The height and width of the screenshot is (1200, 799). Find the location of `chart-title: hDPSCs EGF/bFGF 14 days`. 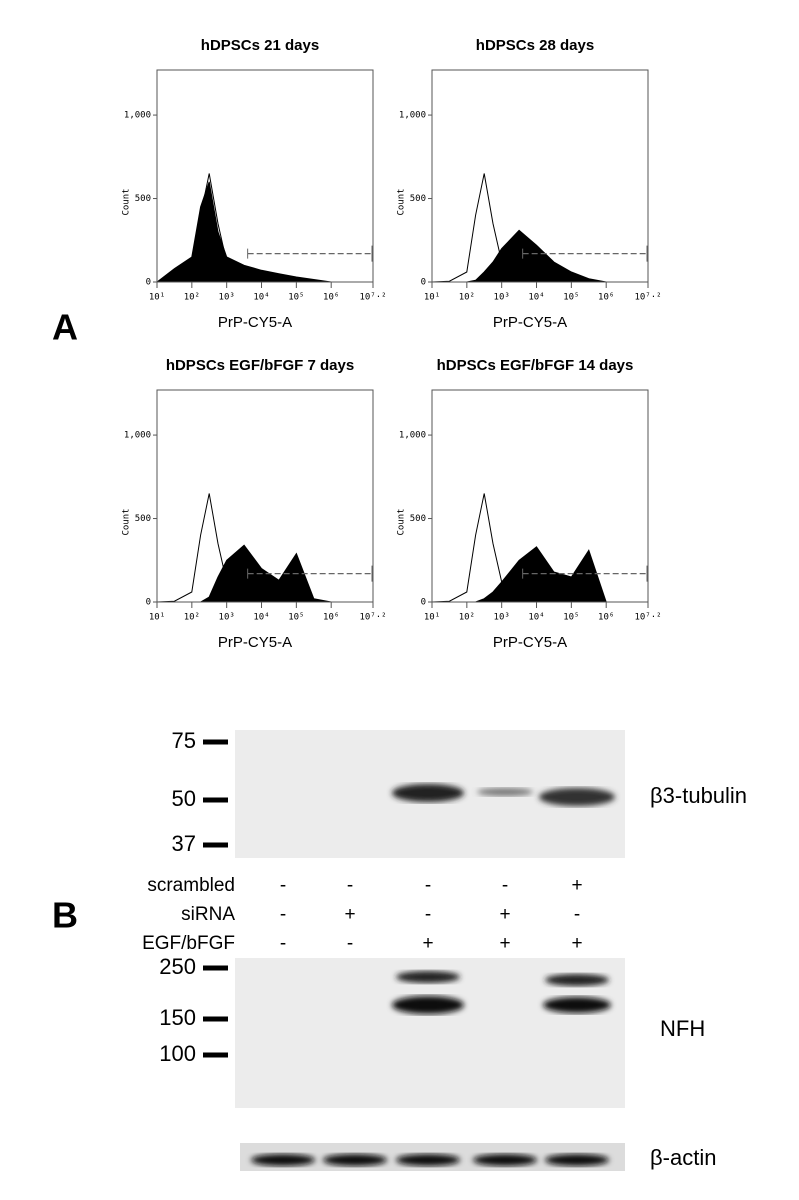

chart-title: hDPSCs EGF/bFGF 14 days is located at coordinates (535, 365).